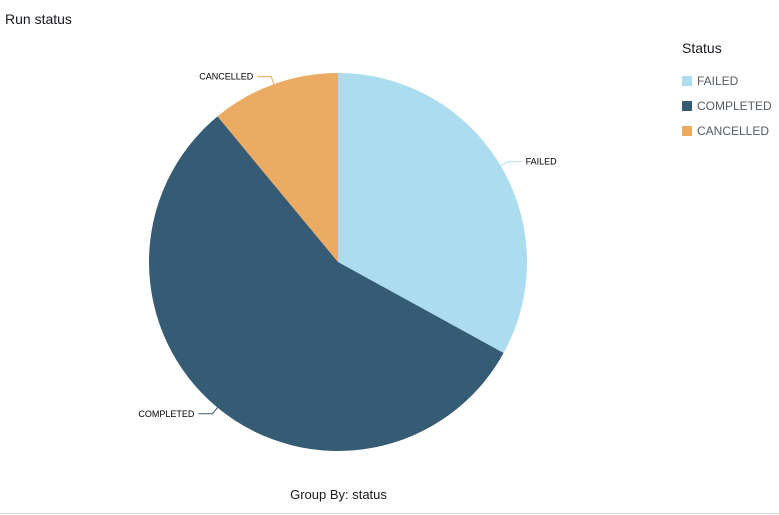 The width and height of the screenshot is (779, 515). I want to click on legend-item-label: COMPLETED, so click(734, 105).